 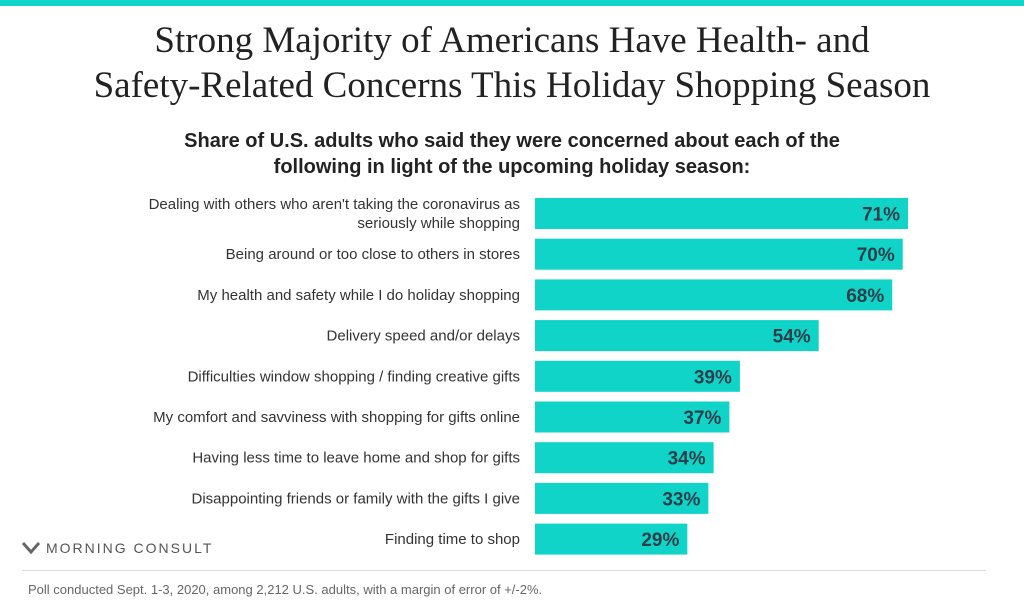 What do you see at coordinates (865, 296) in the screenshot?
I see `bar-value-label-3: 68%` at bounding box center [865, 296].